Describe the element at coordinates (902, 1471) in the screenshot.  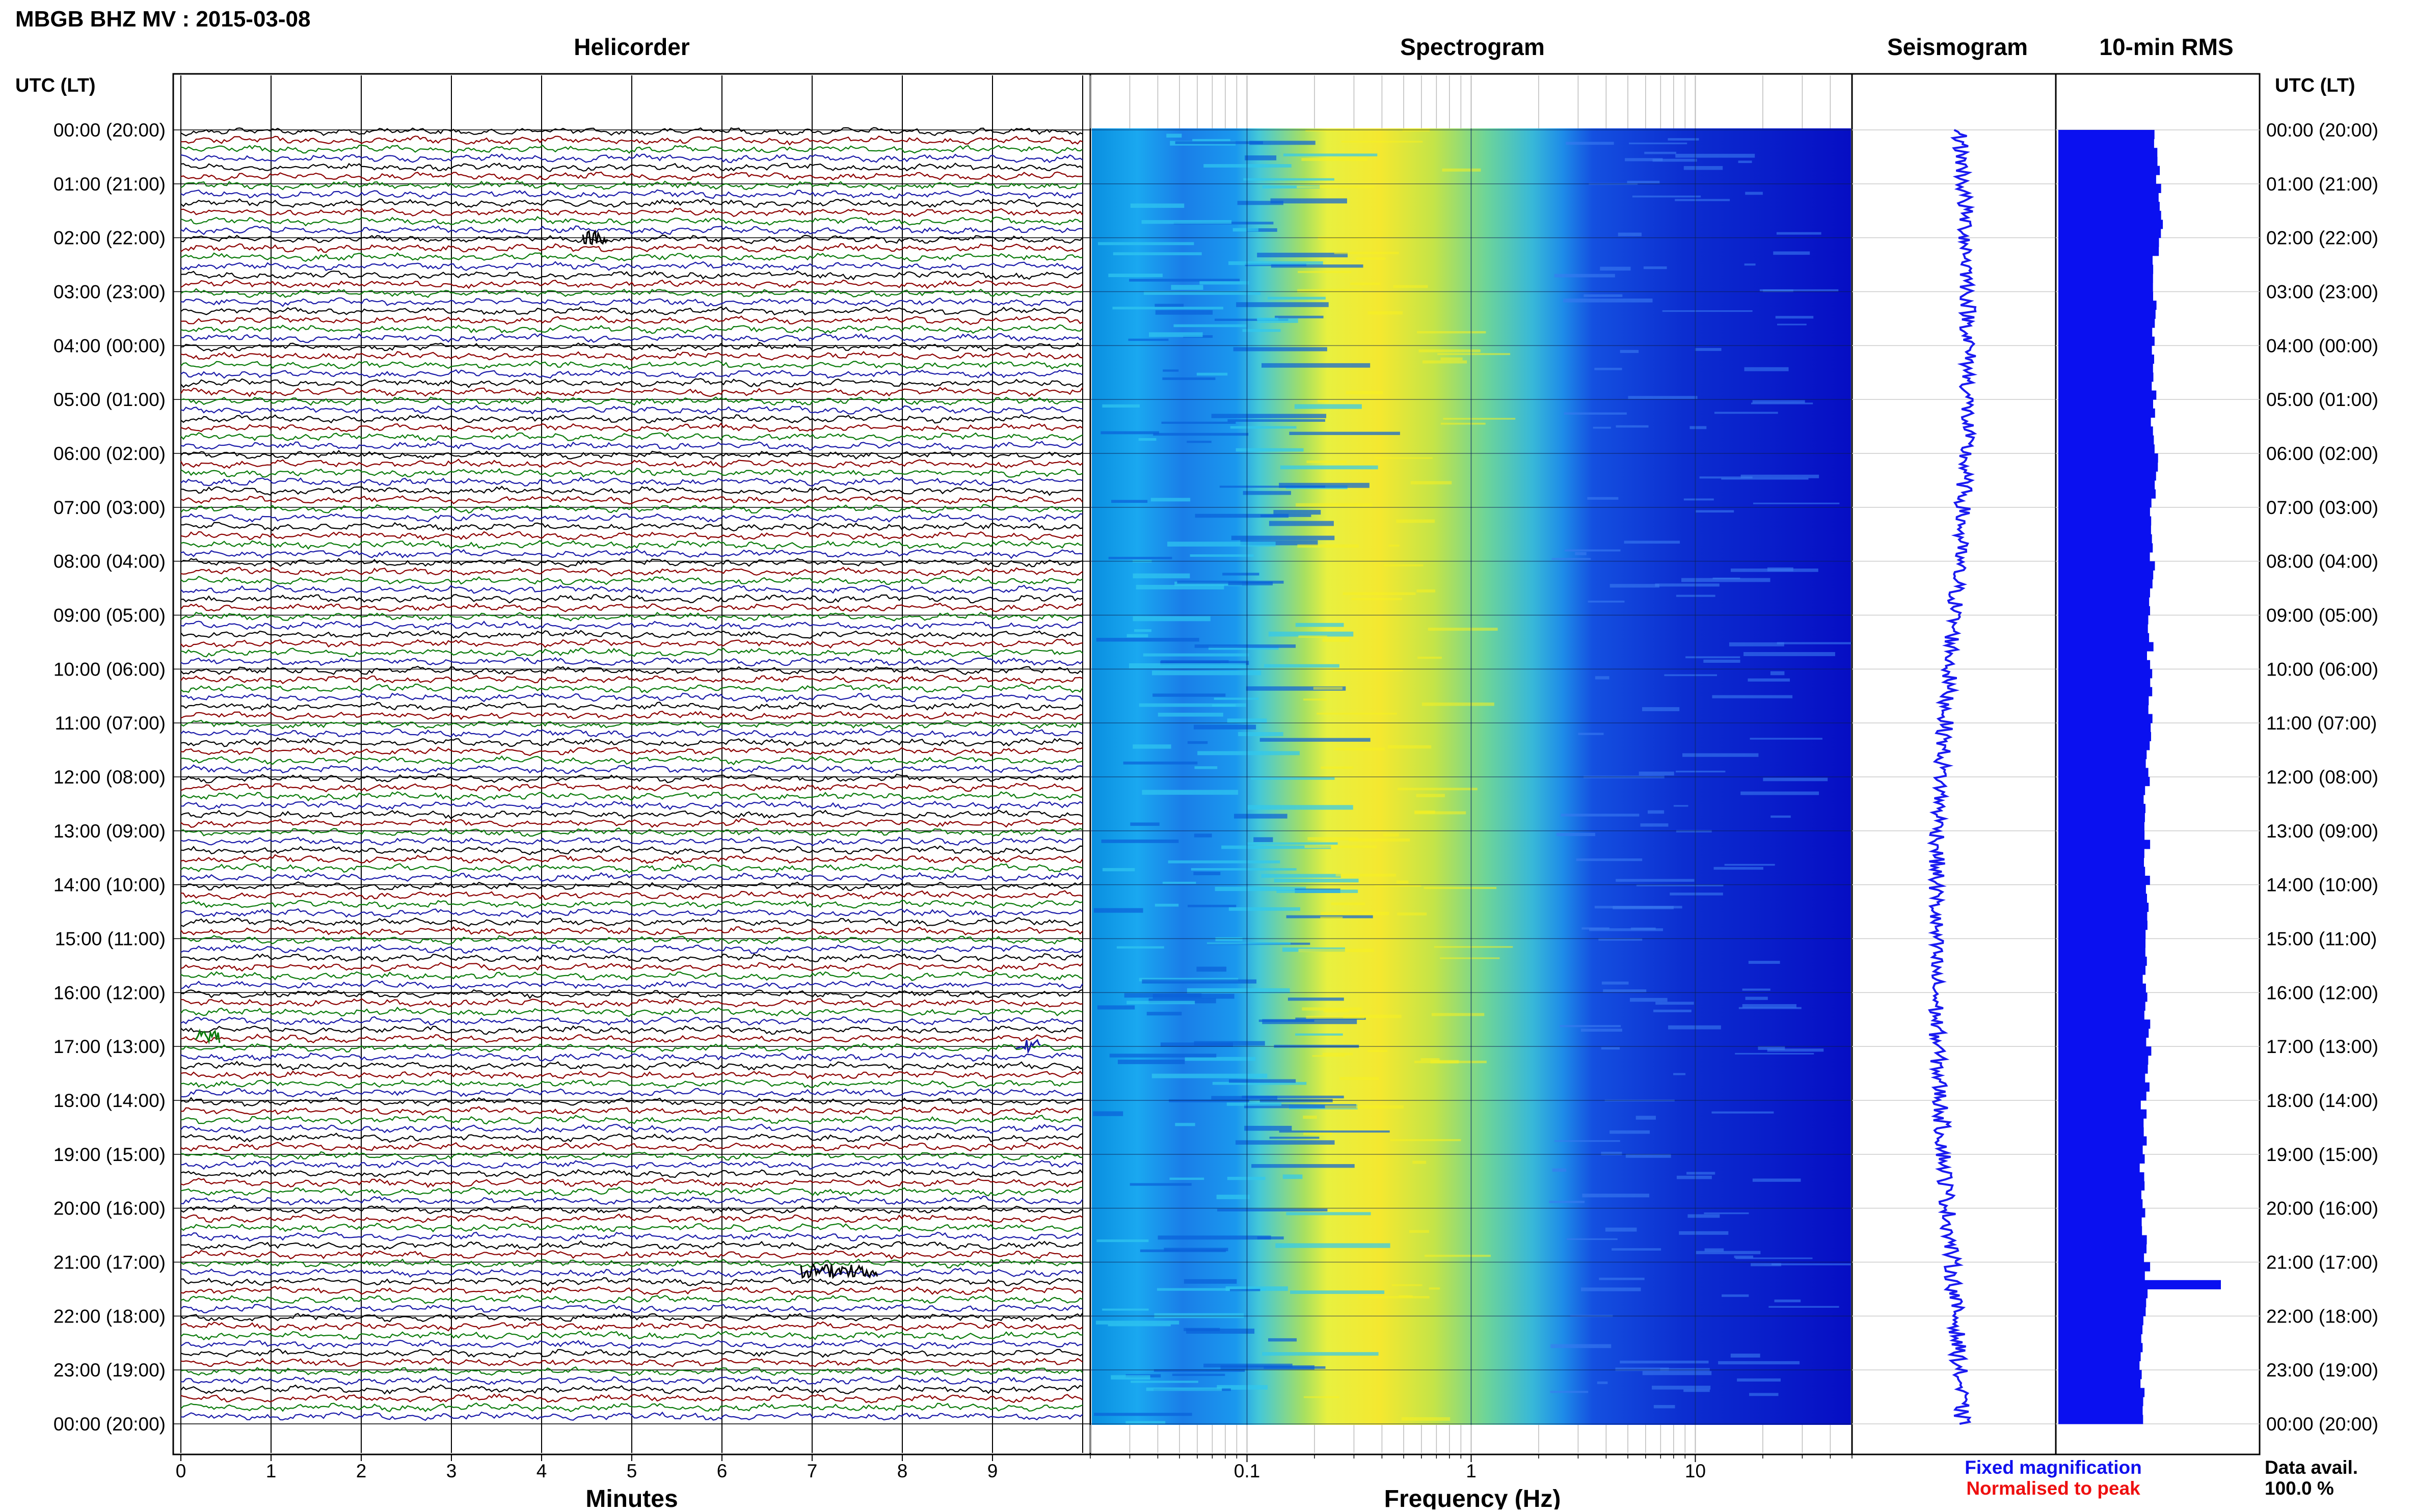
I see `helicorder-tick-label: 8` at that location.